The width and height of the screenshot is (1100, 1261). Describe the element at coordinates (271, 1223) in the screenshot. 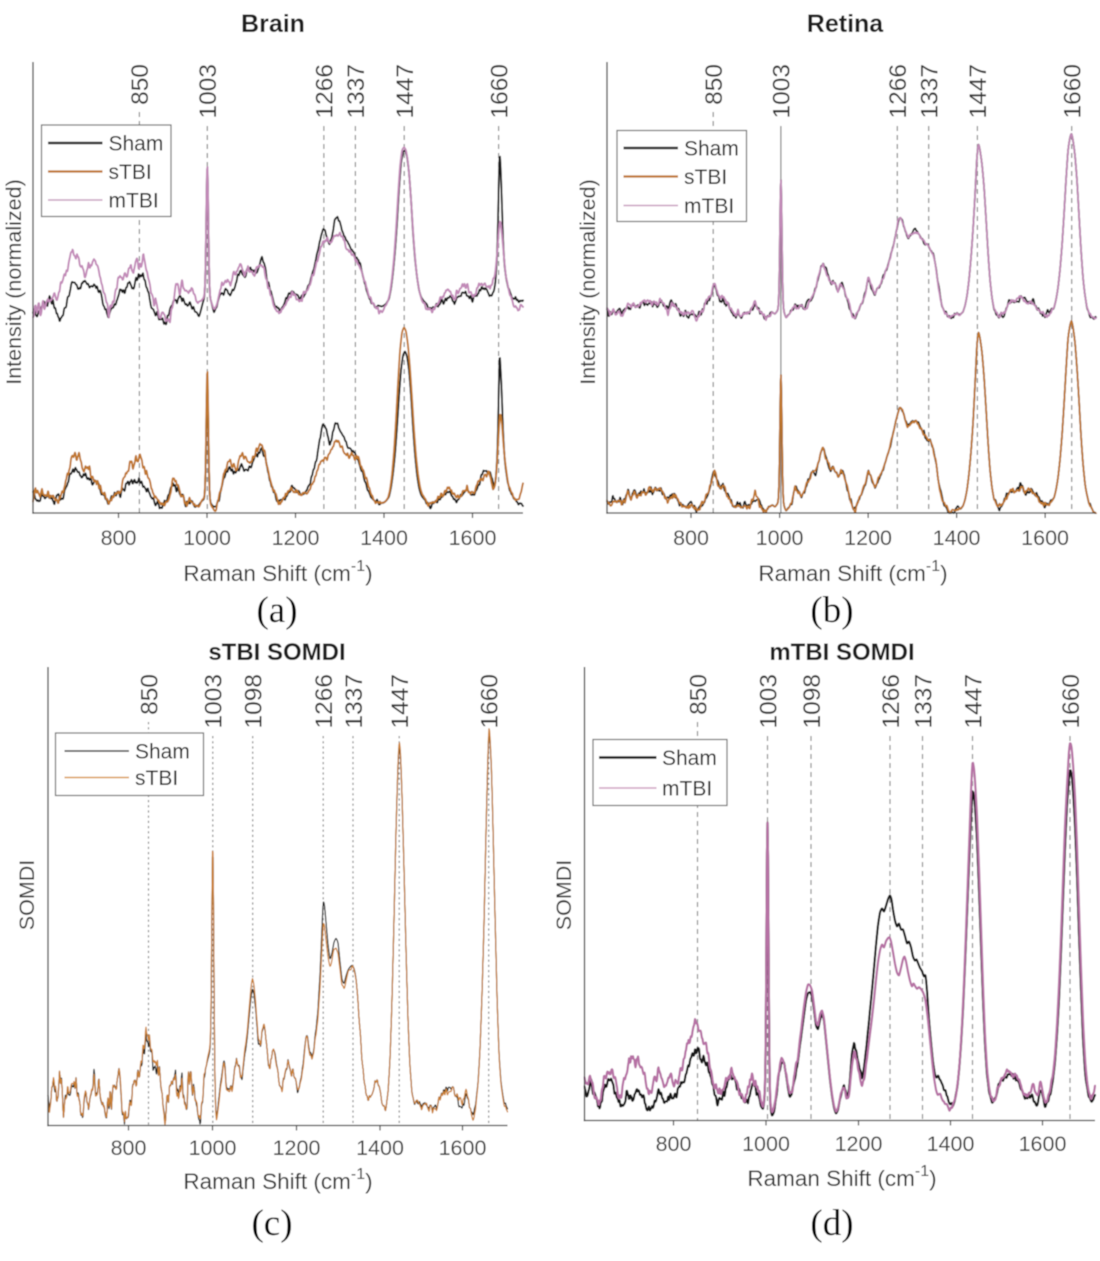

I see `svg-text: (c)` at that location.